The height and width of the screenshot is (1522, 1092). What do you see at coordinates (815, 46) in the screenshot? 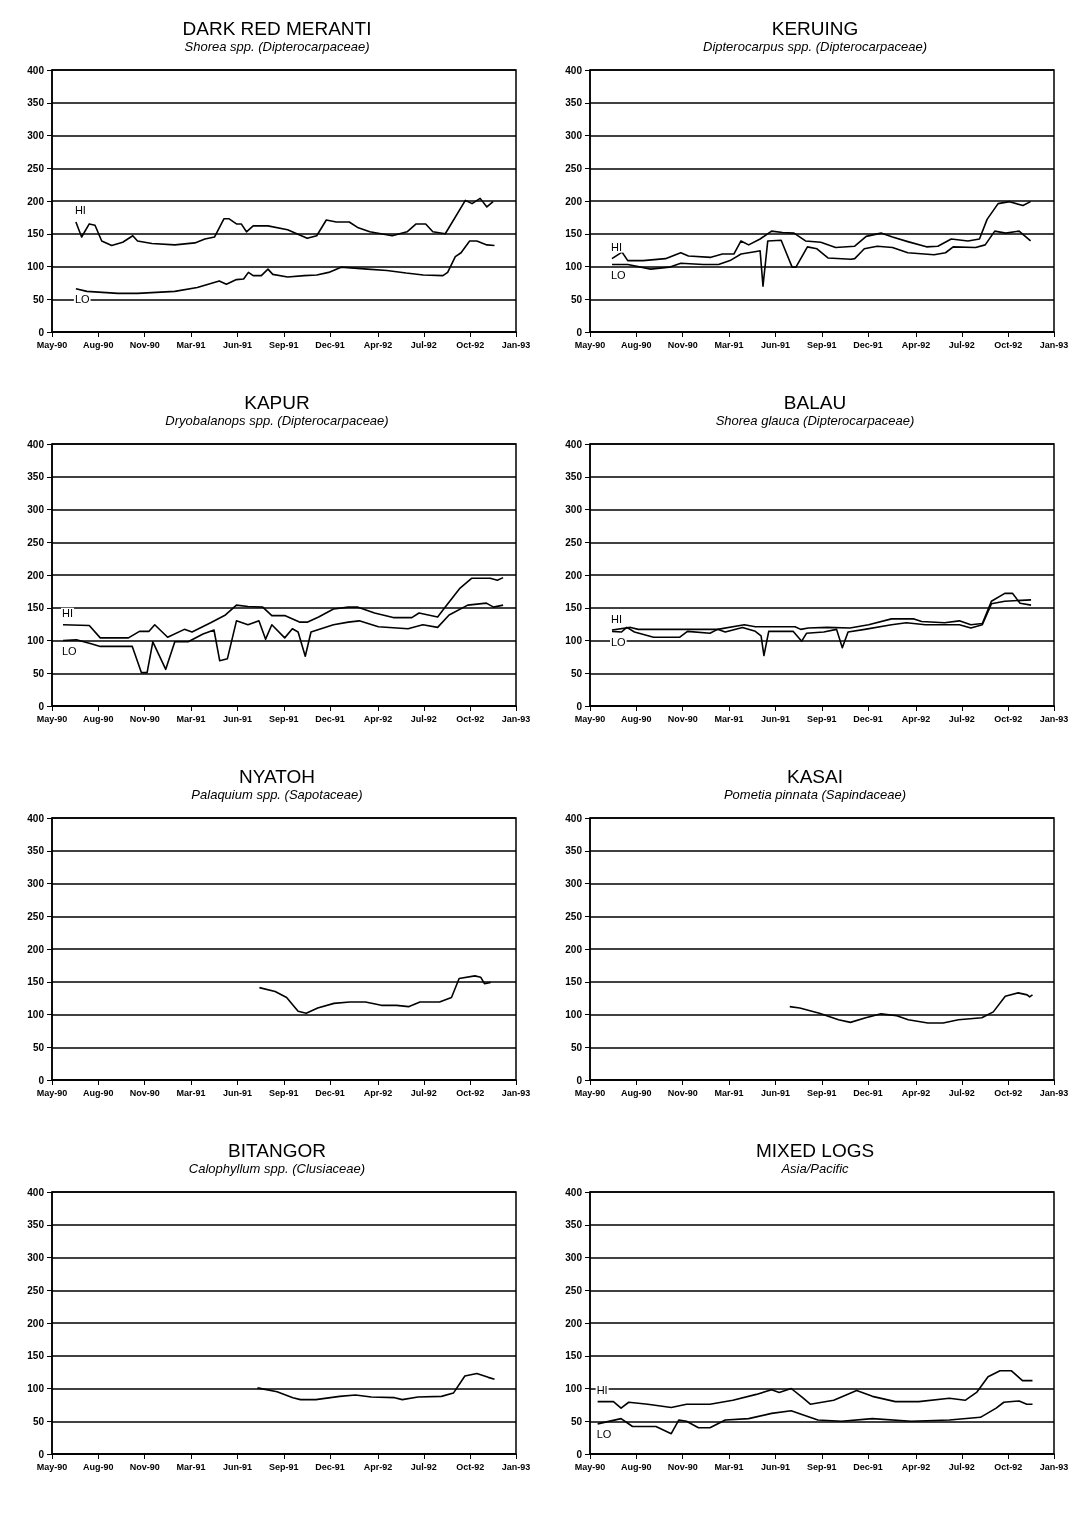
I see `chart-subtitle: Dipterocarpus spp. (Dipterocarpaceae)` at bounding box center [815, 46].